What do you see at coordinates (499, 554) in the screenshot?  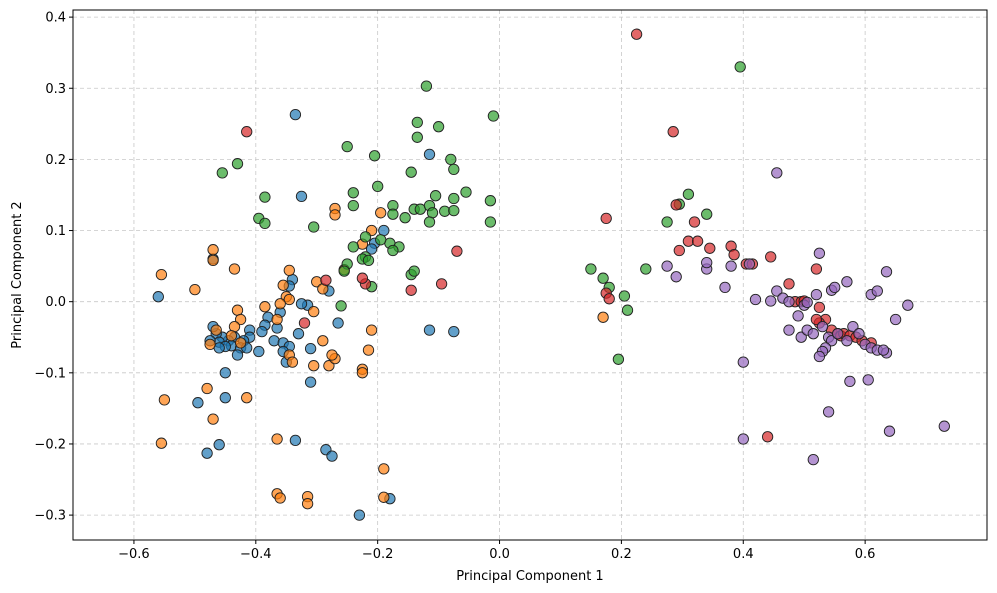 I see `x-tick-label: 0.0` at bounding box center [499, 554].